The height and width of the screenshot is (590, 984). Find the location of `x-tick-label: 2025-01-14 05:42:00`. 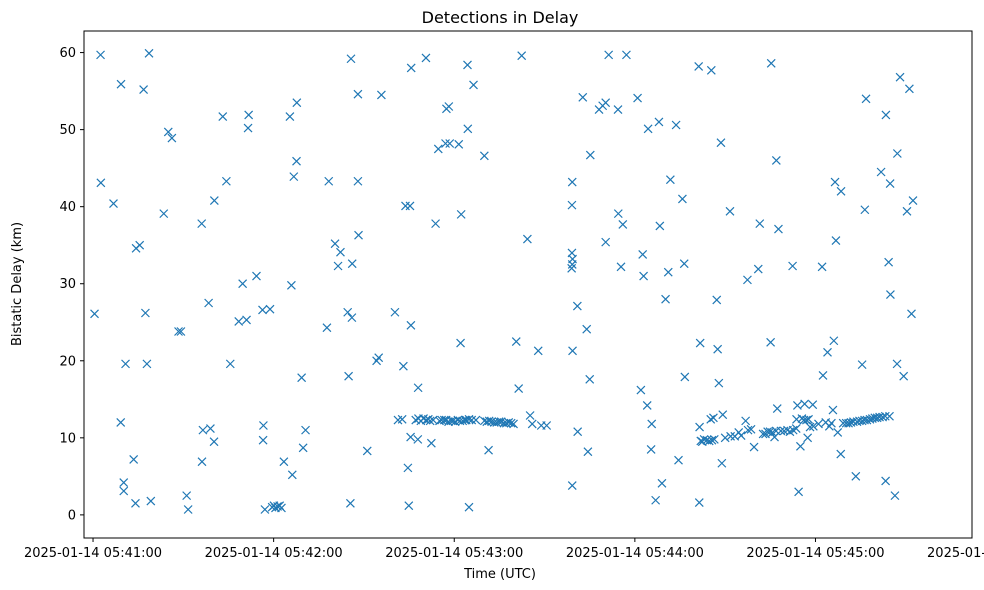

x-tick-label: 2025-01-14 05:42:00 is located at coordinates (274, 553).